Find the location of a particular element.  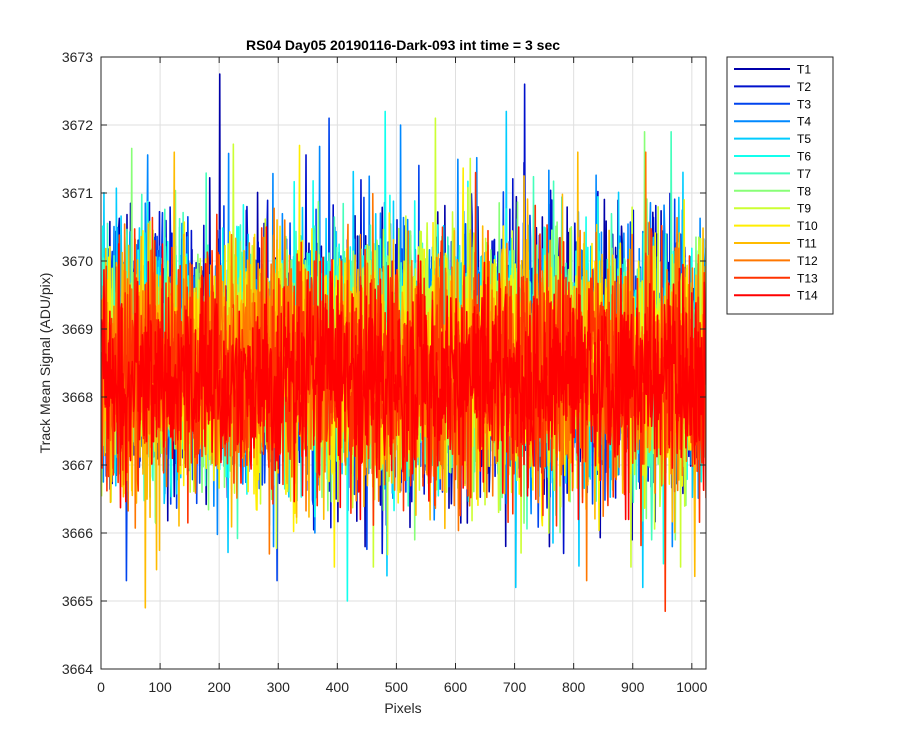

y-tick-label: 3672 is located at coordinates (77, 125).